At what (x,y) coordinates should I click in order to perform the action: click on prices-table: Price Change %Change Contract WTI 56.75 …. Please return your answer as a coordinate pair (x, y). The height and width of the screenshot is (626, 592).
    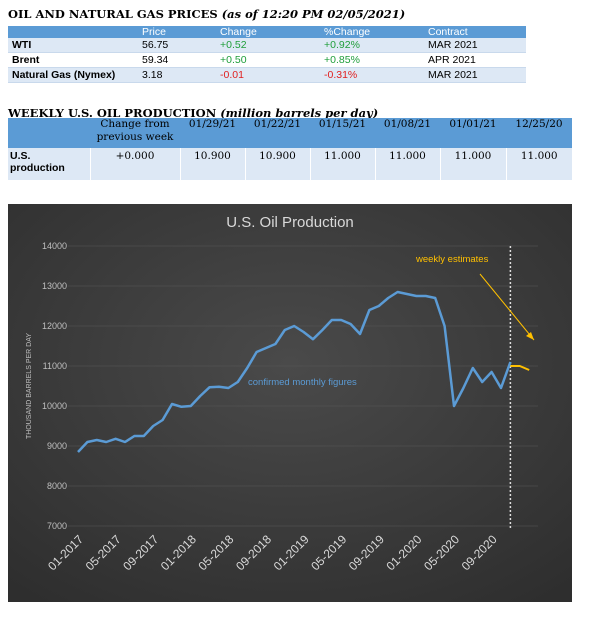
    Looking at the image, I should click on (267, 54).